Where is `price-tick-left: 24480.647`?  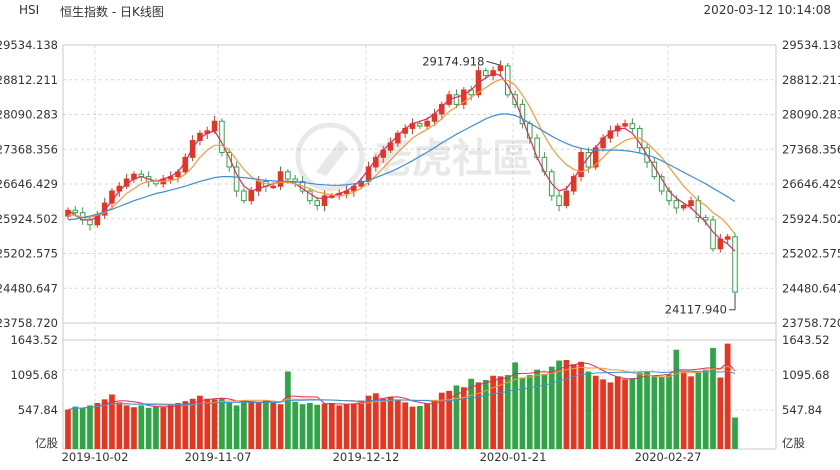 price-tick-left: 24480.647 is located at coordinates (29, 288).